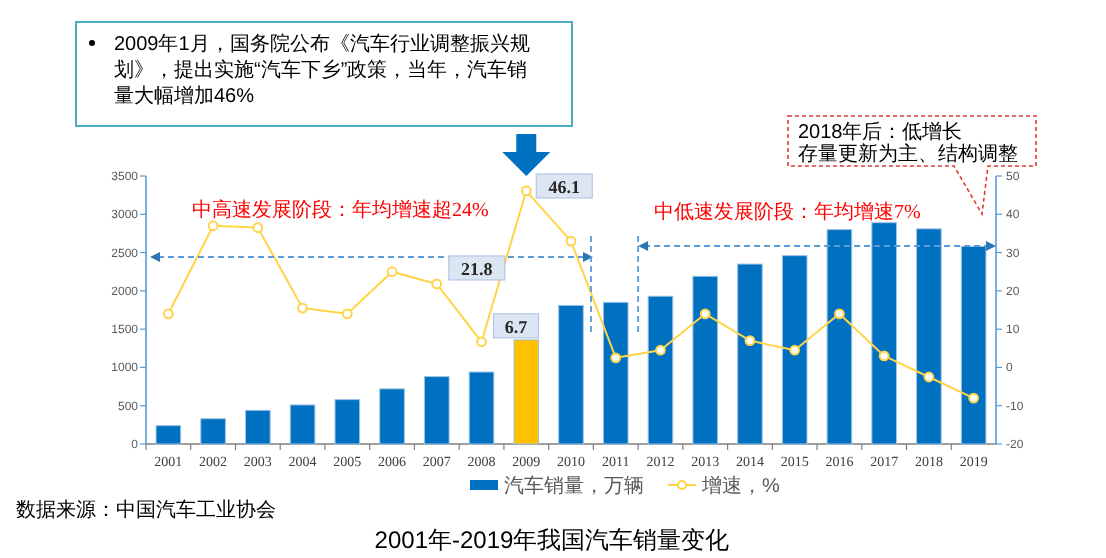 This screenshot has height=558, width=1106. I want to click on text: 2018年后：低增长, so click(880, 132).